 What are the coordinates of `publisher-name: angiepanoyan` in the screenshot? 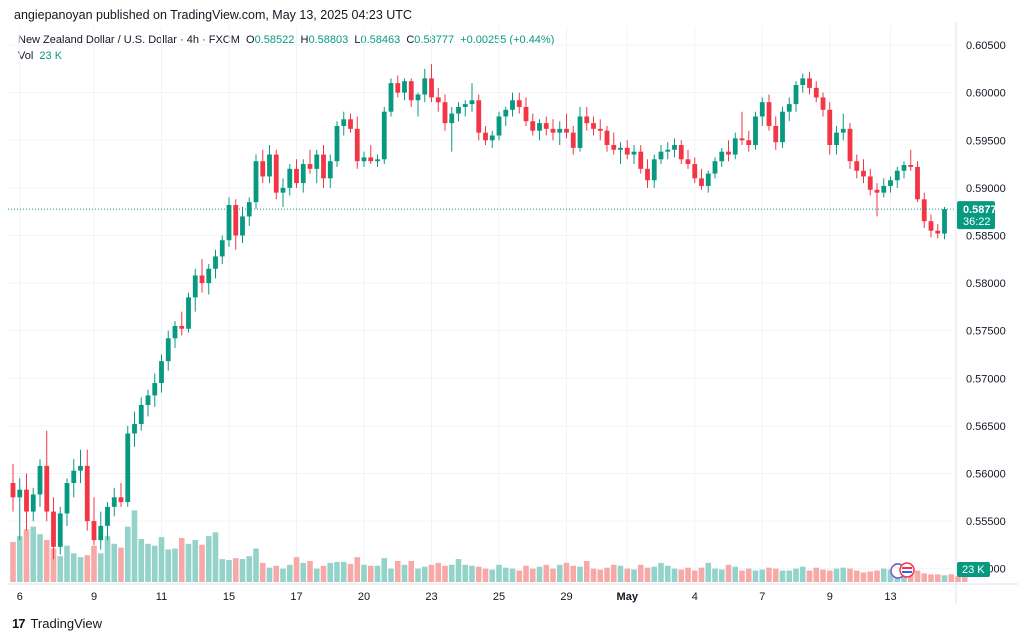 It's located at (53, 15).